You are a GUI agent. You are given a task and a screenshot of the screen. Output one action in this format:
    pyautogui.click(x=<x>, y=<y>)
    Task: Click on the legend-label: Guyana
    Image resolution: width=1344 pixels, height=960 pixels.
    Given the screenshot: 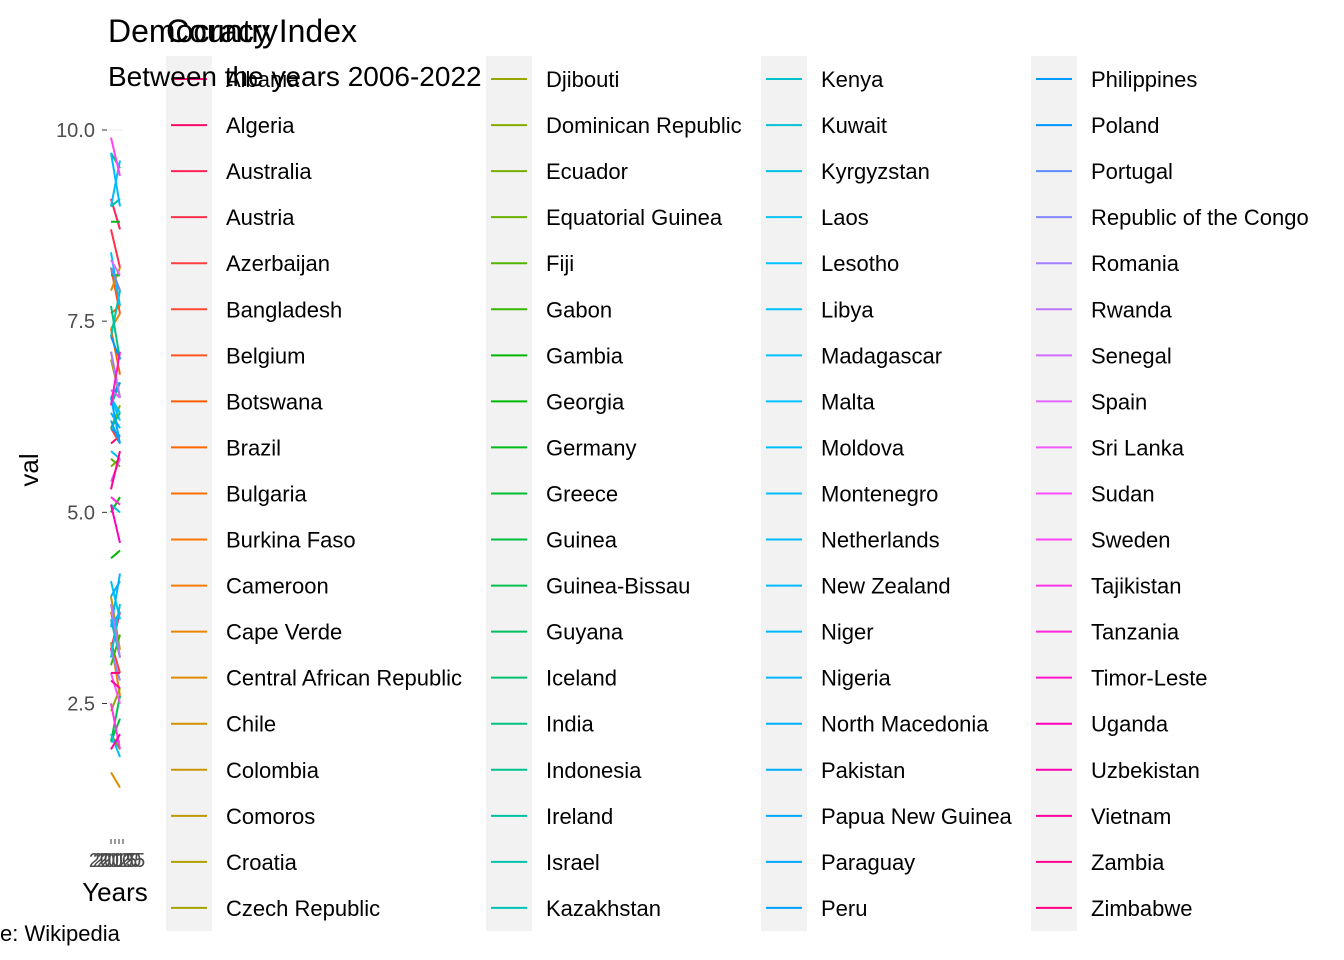 What is the action you would take?
    pyautogui.click(x=585, y=632)
    